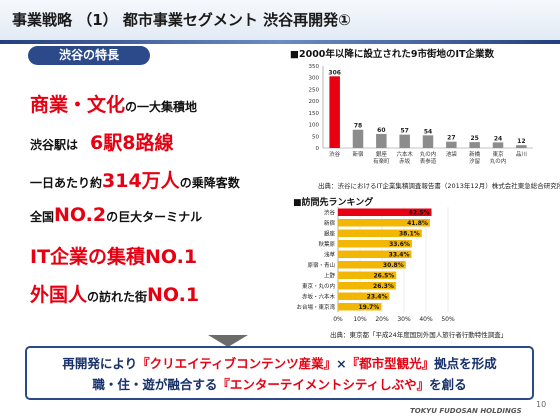  What do you see at coordinates (426, 319) in the screenshot?
I see `x-tick-label: 40%` at bounding box center [426, 319].